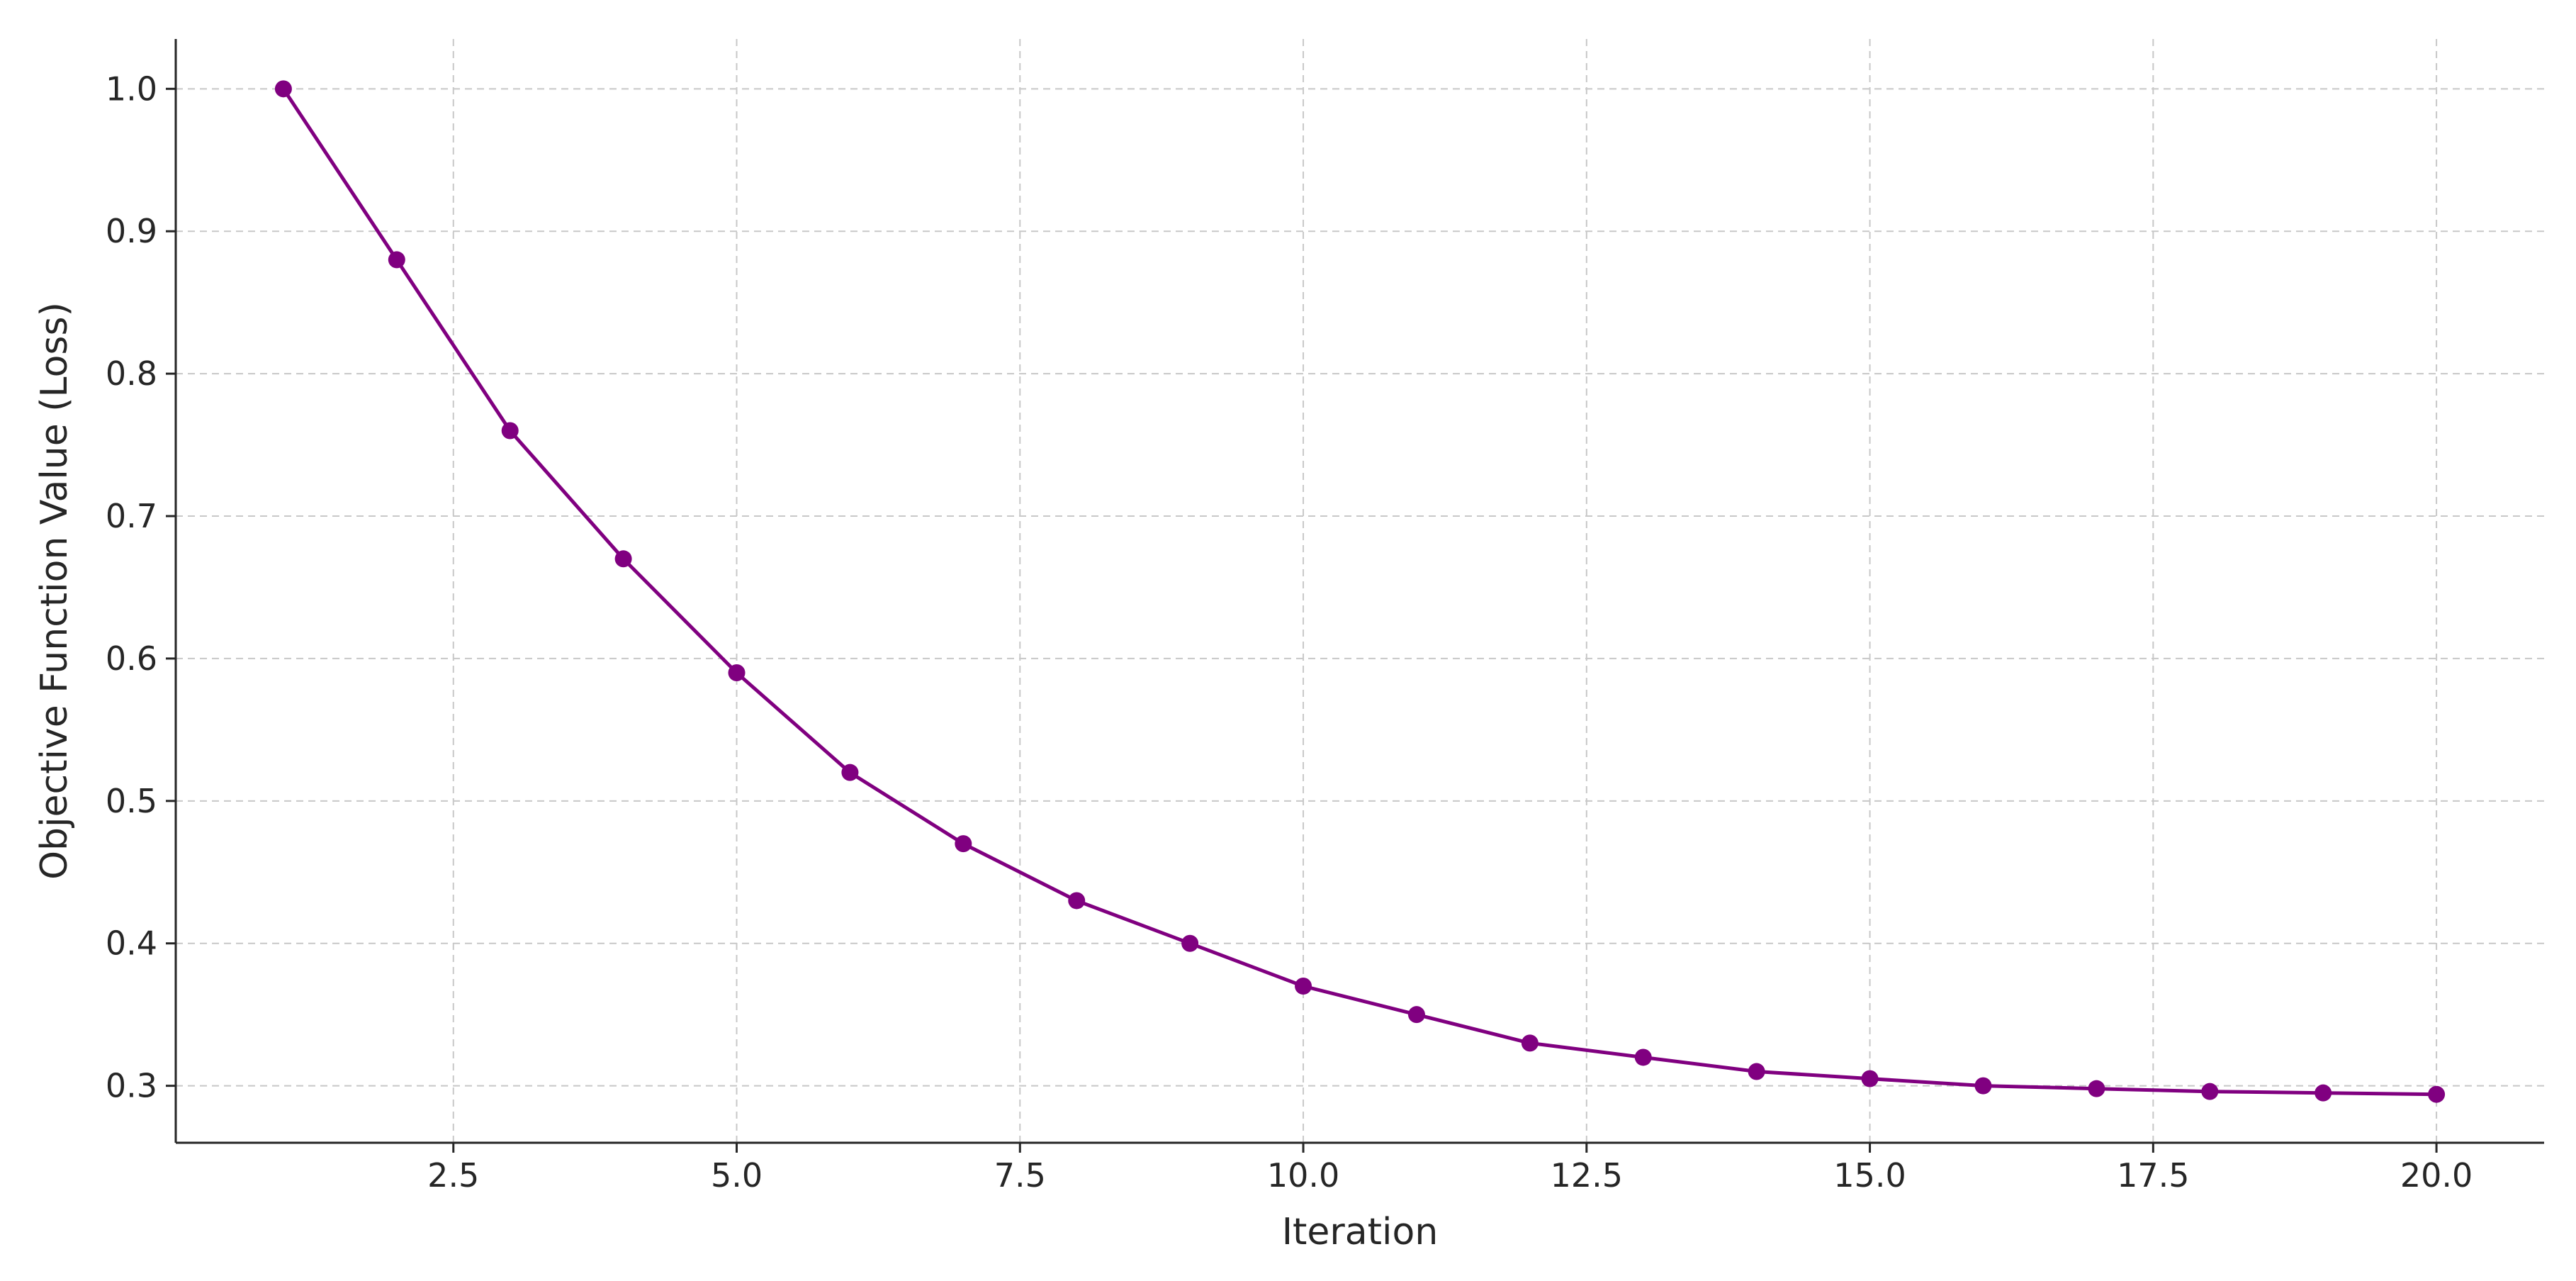  I want to click on x-tick-label: 17.5, so click(2153, 1175).